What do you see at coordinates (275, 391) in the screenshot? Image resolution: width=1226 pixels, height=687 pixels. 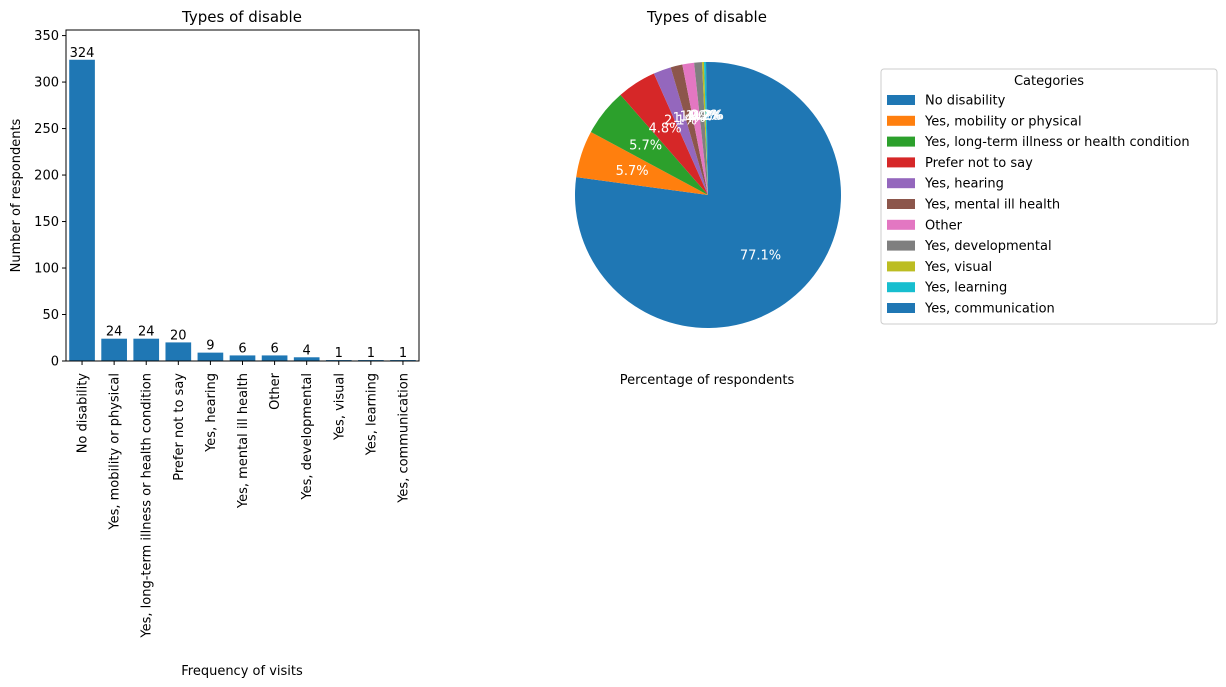 I see `x-tick-label: Other` at bounding box center [275, 391].